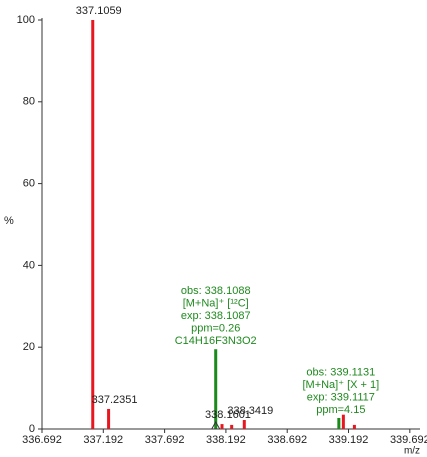  I want to click on x-tick-label: 339.692, so click(408, 440).